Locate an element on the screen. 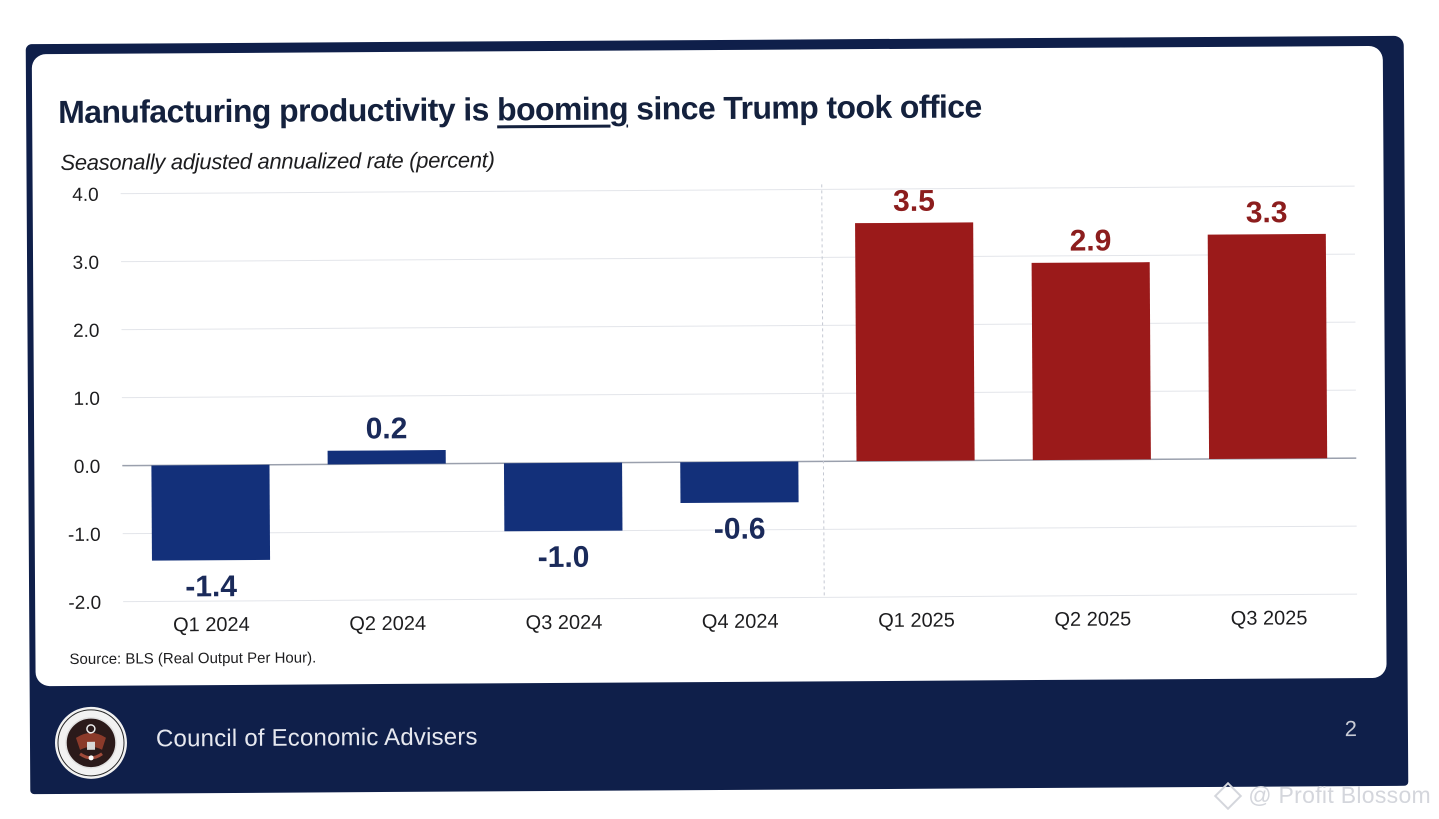 This screenshot has height=819, width=1439. watermark: @ Profit Blossom is located at coordinates (1322, 795).